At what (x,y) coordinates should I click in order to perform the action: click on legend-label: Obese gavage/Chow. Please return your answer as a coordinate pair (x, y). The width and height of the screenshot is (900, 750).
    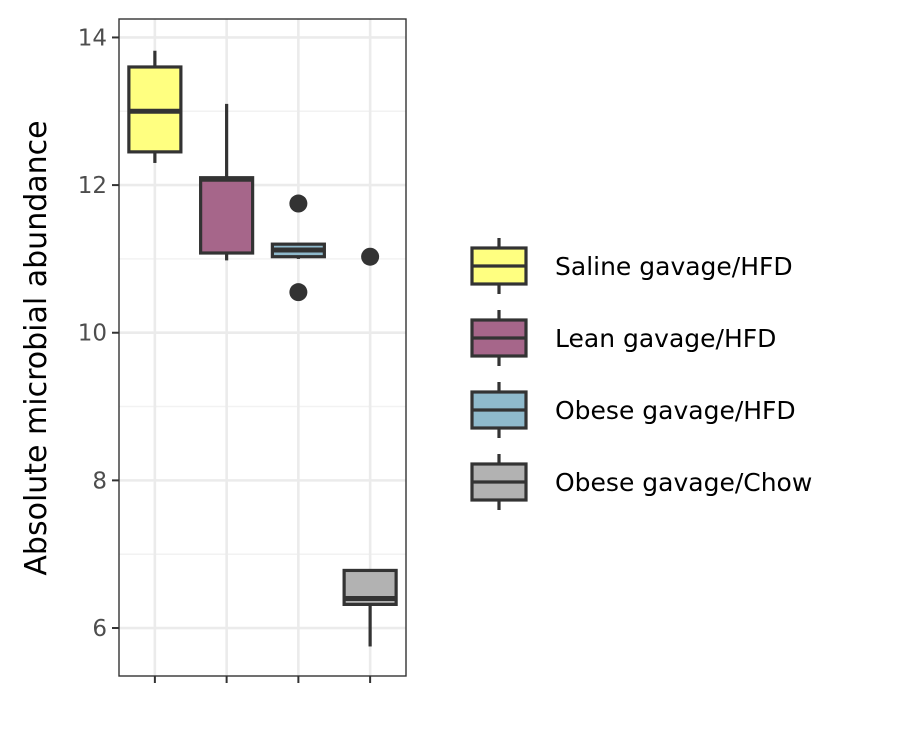
    Looking at the image, I should click on (683, 482).